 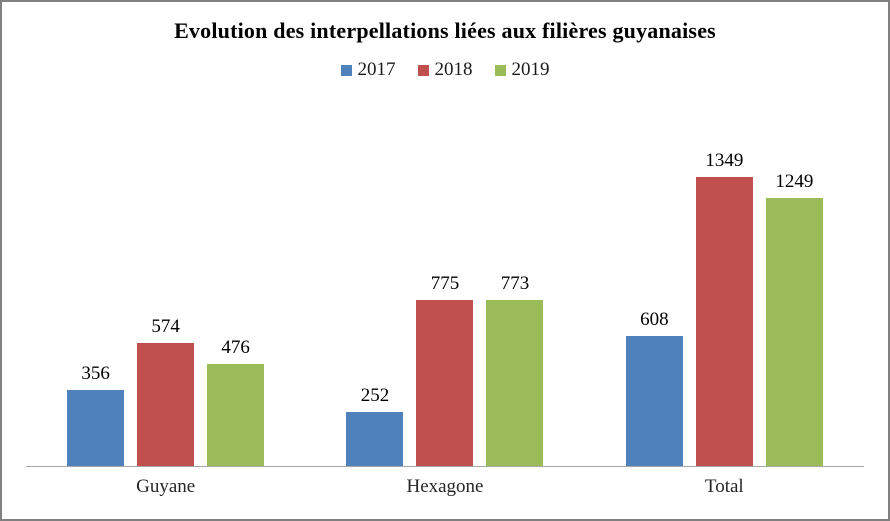 I want to click on legend-label: 2017, so click(x=376, y=69).